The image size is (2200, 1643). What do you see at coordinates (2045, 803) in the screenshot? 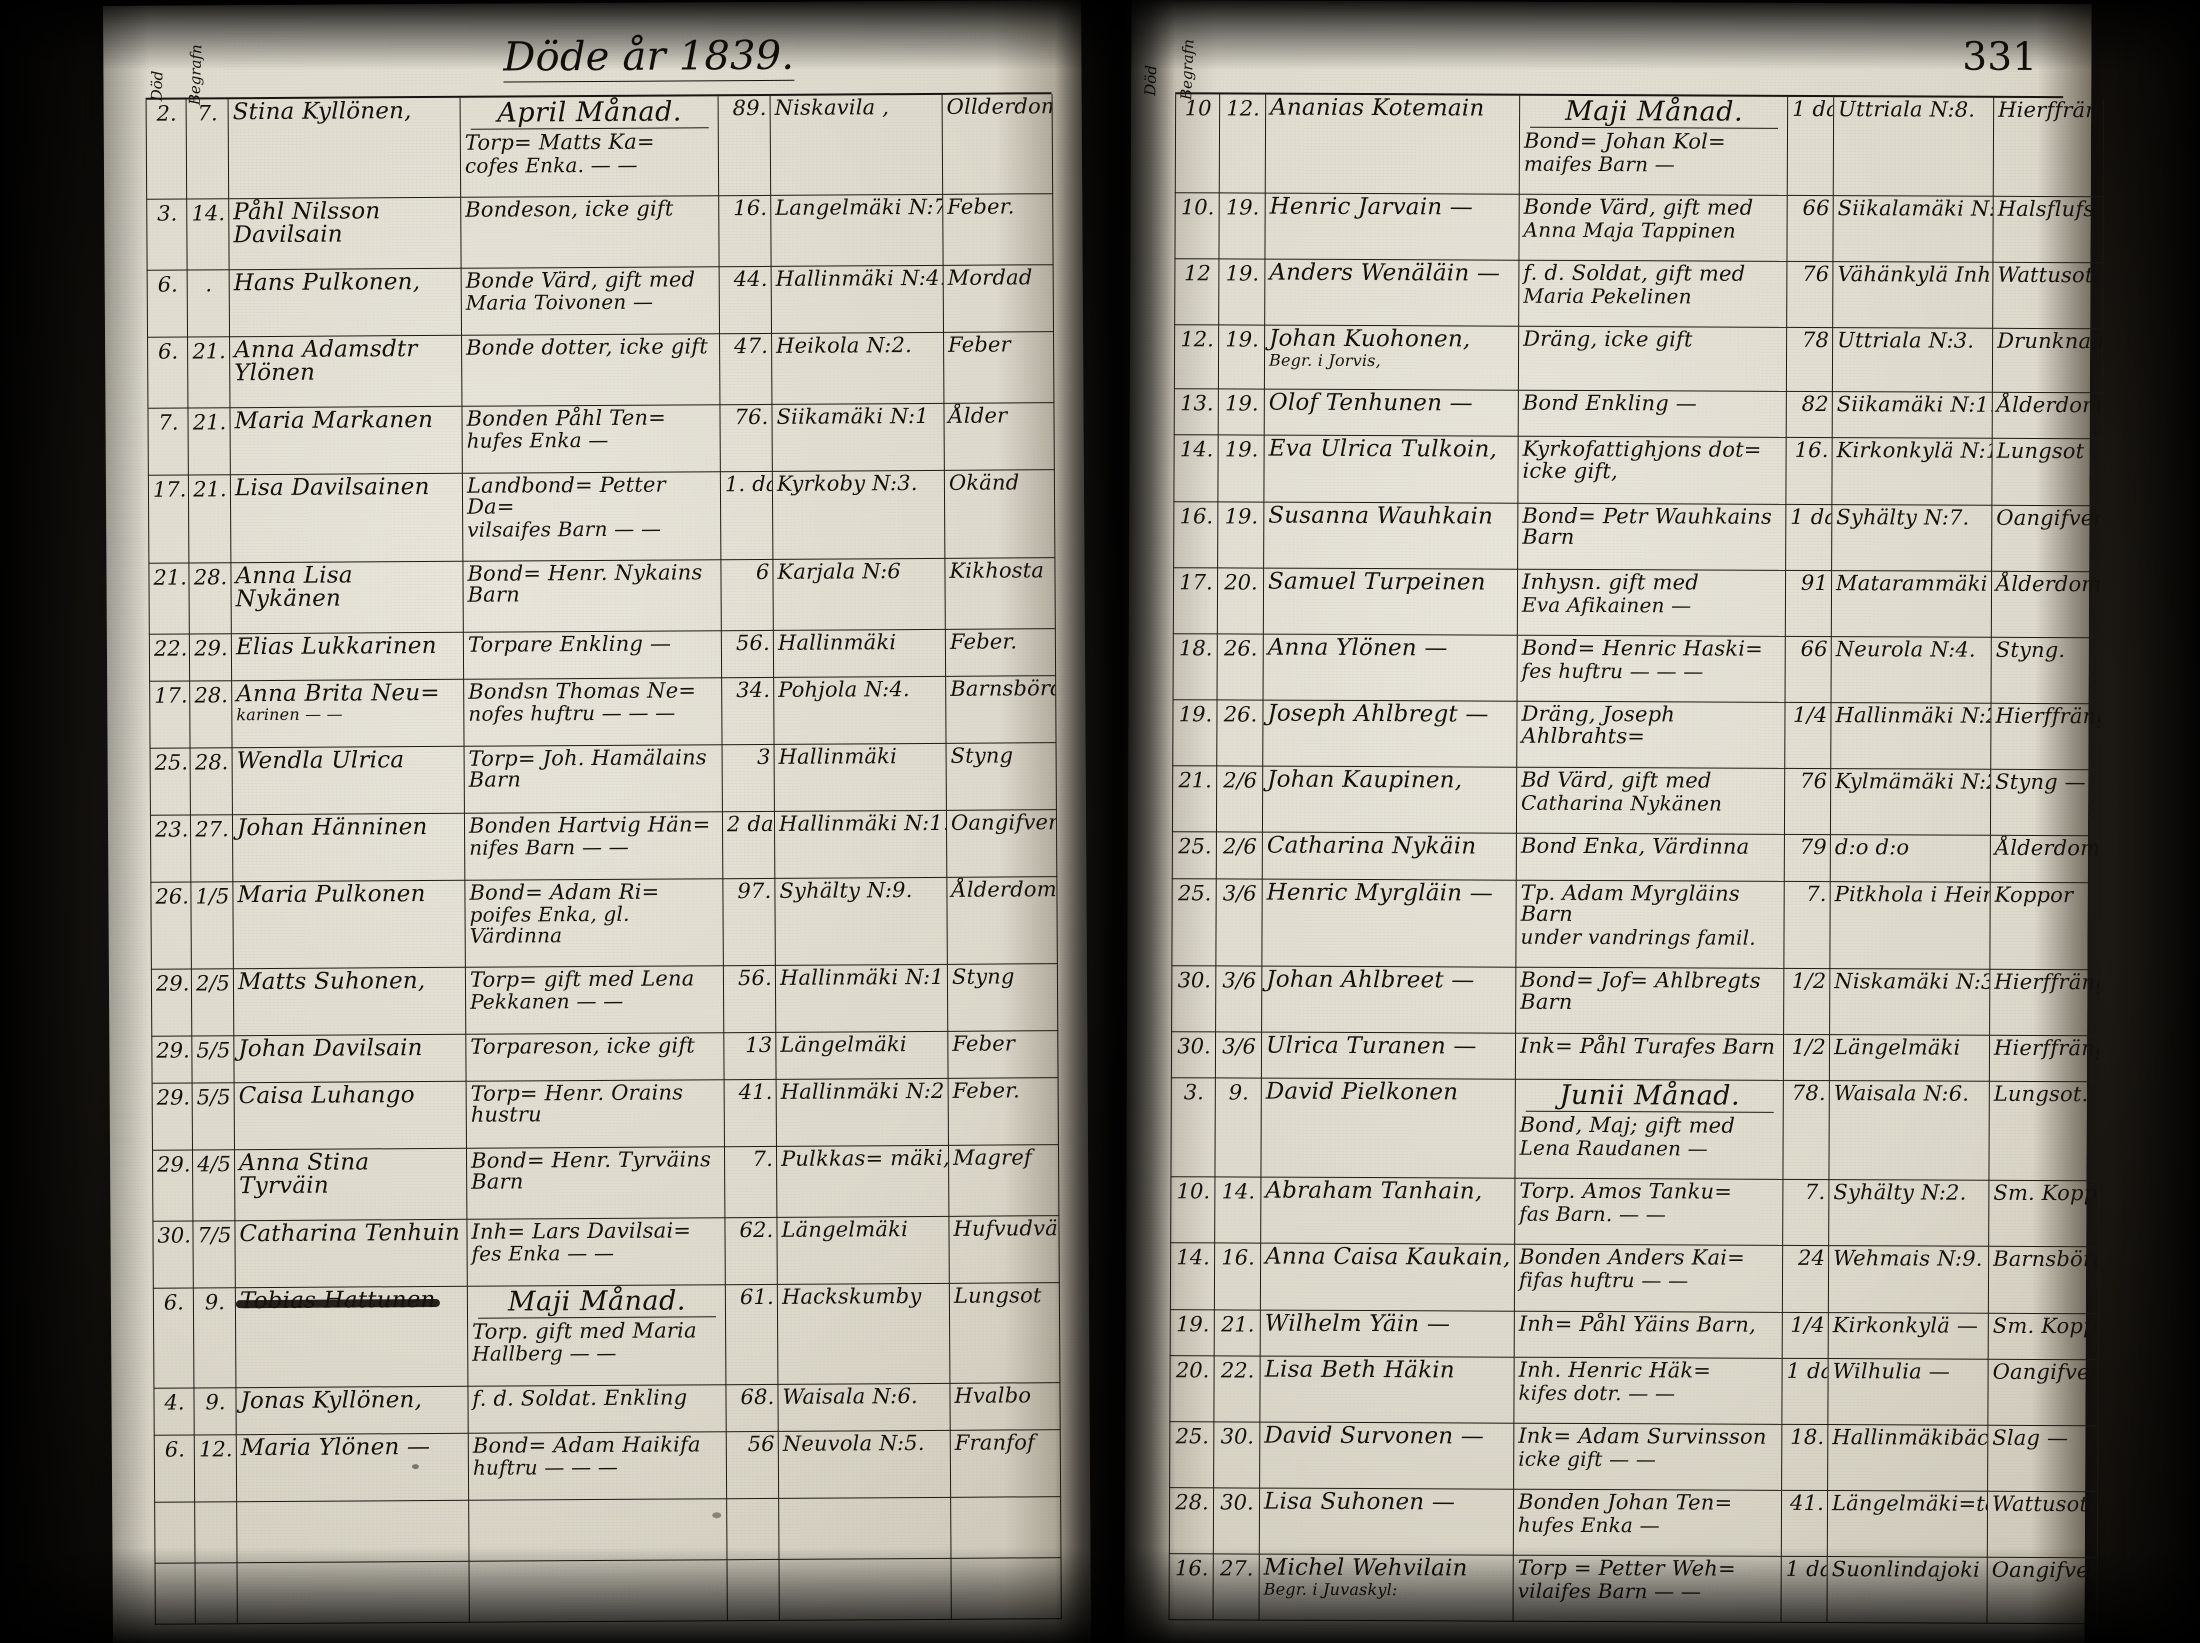
I see `cell-cause-of-death: Styng —` at bounding box center [2045, 803].